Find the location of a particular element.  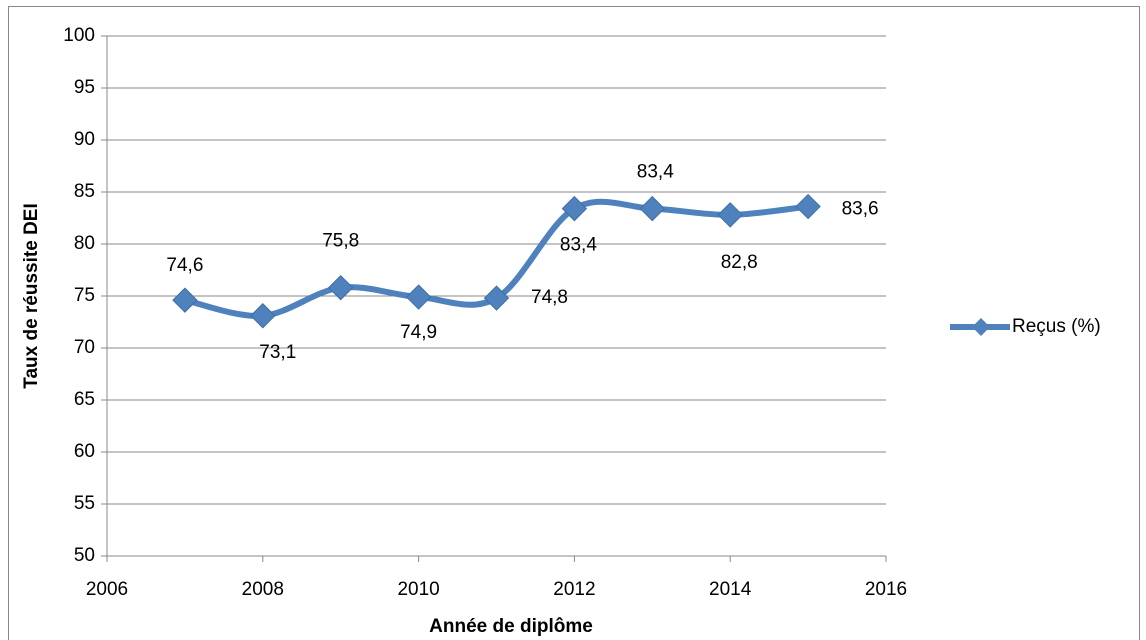

y-tick-label: 85 is located at coordinates (84, 191).